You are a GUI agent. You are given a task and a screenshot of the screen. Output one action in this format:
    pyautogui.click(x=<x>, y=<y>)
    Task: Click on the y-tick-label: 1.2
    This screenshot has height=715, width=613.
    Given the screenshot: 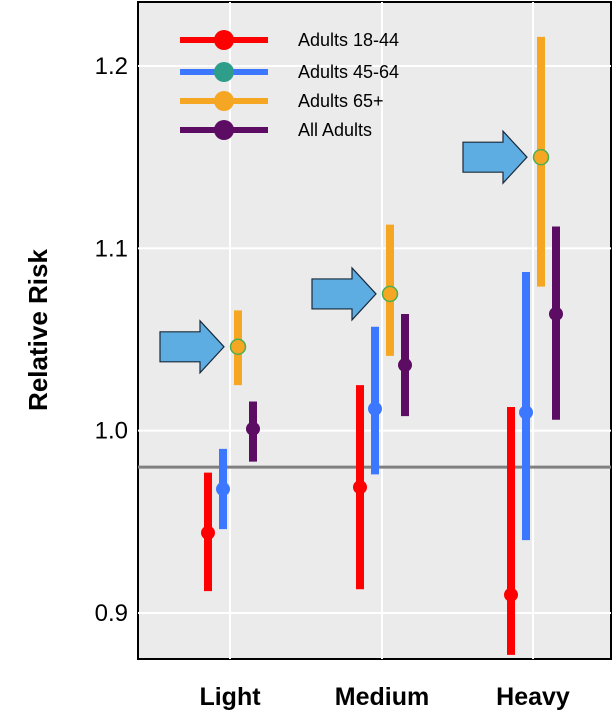 What is the action you would take?
    pyautogui.click(x=111, y=66)
    